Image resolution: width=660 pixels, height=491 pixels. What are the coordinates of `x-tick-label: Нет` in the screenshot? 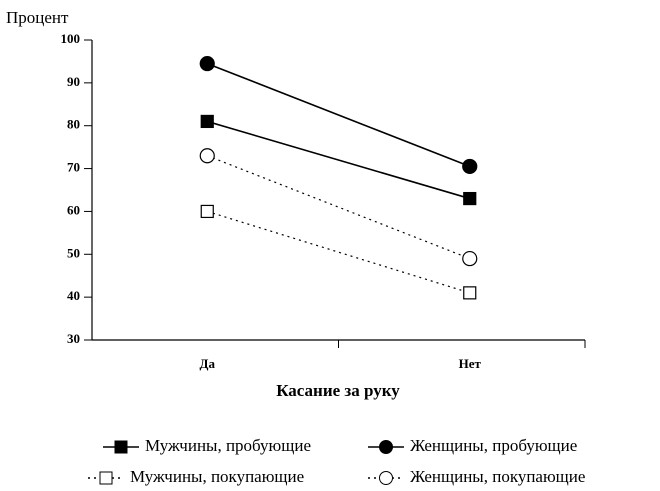 It's located at (470, 363).